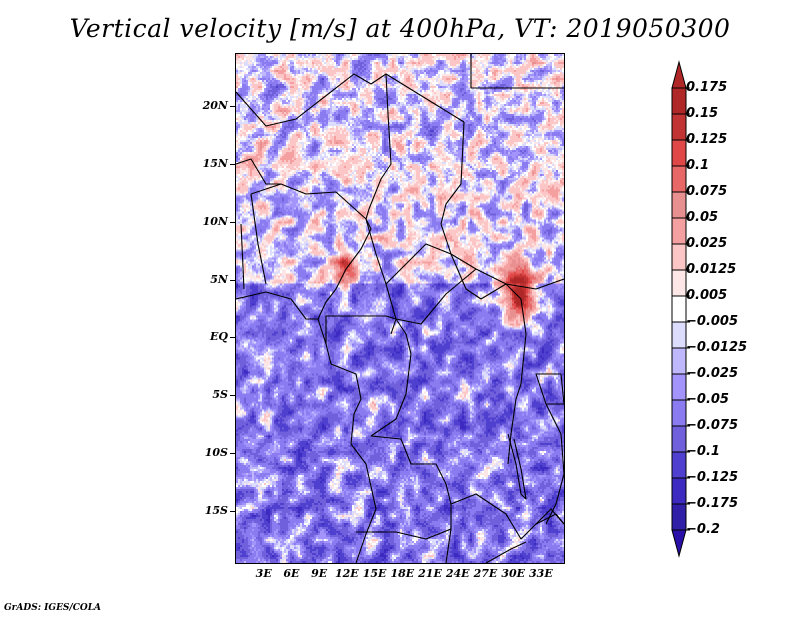 This screenshot has width=800, height=618. I want to click on border-niger-nigeria, so click(308, 201).